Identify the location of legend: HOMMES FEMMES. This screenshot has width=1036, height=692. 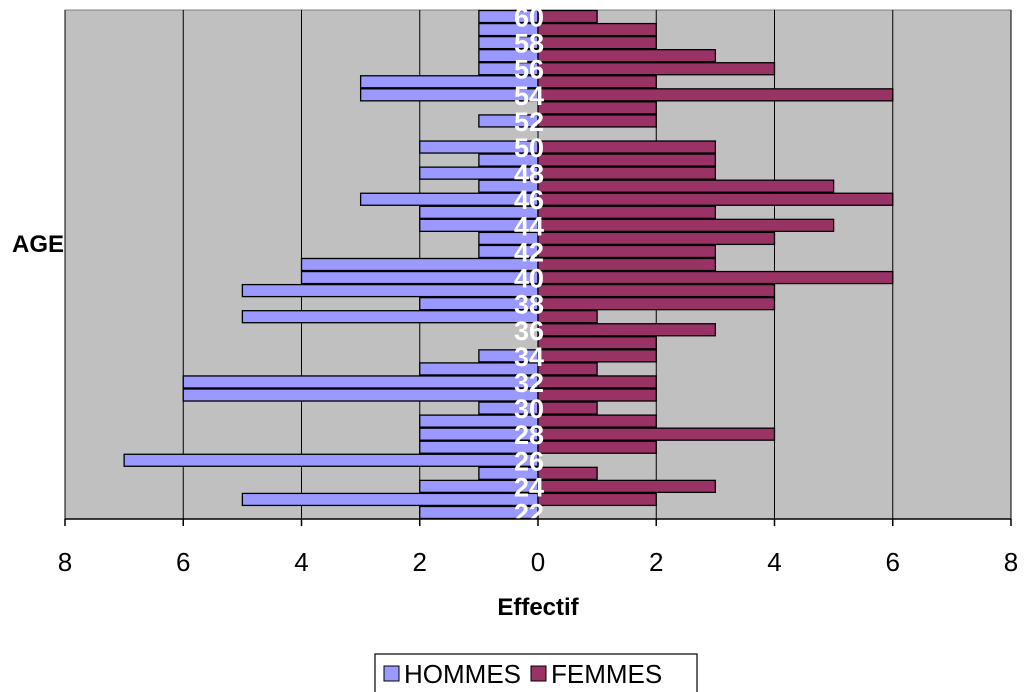
(536, 673).